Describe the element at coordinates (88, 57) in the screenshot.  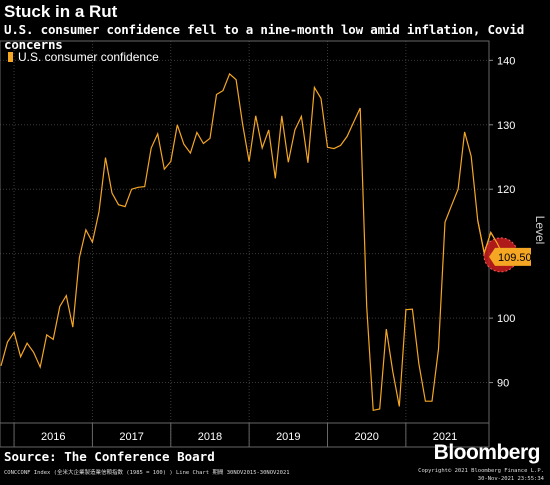
I see `legend-label: U.S. consumer confidence` at that location.